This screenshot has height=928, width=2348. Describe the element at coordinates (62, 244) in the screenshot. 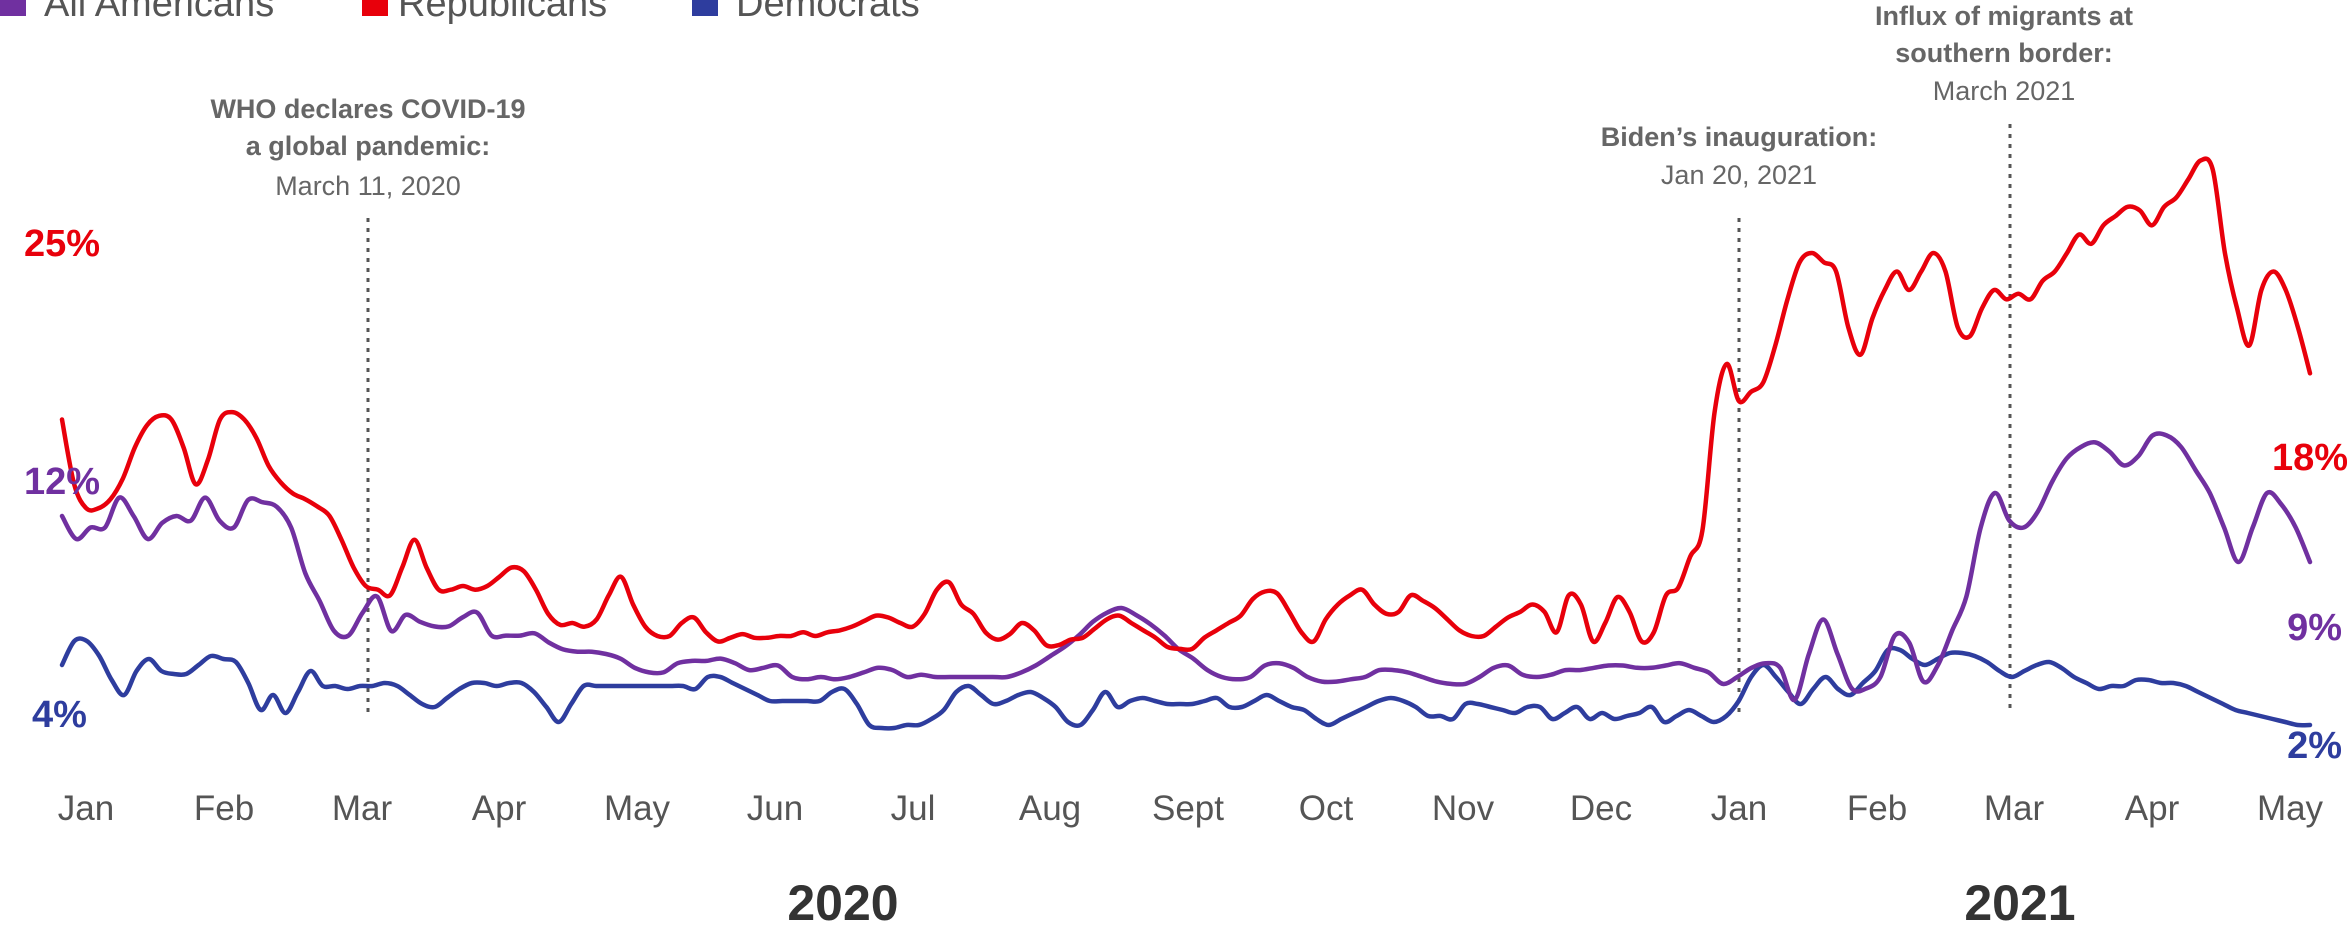

I see `republicans-start-label: 25%` at that location.